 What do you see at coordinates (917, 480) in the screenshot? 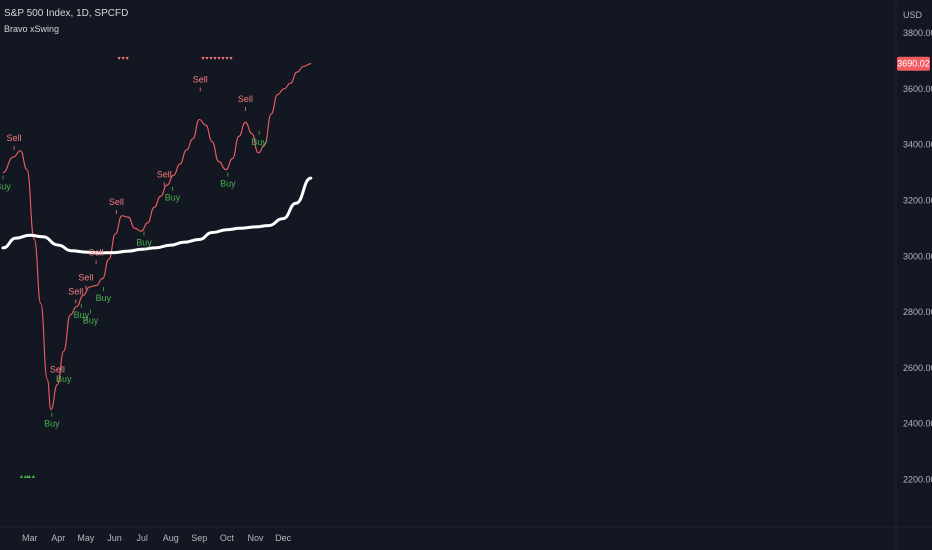
I see `y-tick-label: 2200.00` at bounding box center [917, 480].